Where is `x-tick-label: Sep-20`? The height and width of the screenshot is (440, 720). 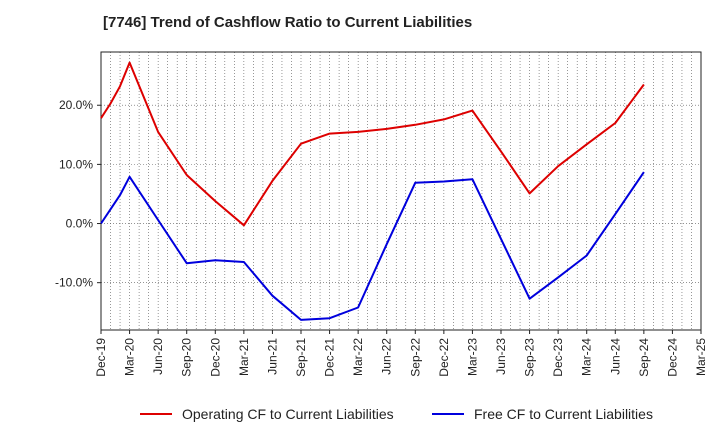
x-tick-label: Sep-20 is located at coordinates (187, 357).